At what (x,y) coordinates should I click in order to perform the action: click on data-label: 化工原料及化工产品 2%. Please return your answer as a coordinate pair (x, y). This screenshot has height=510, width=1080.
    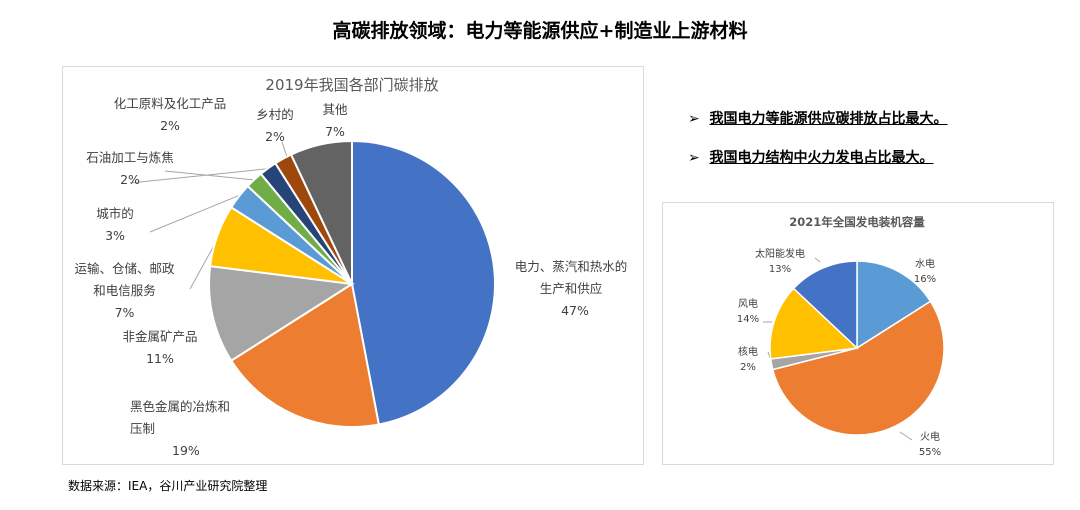
    Looking at the image, I should click on (170, 114).